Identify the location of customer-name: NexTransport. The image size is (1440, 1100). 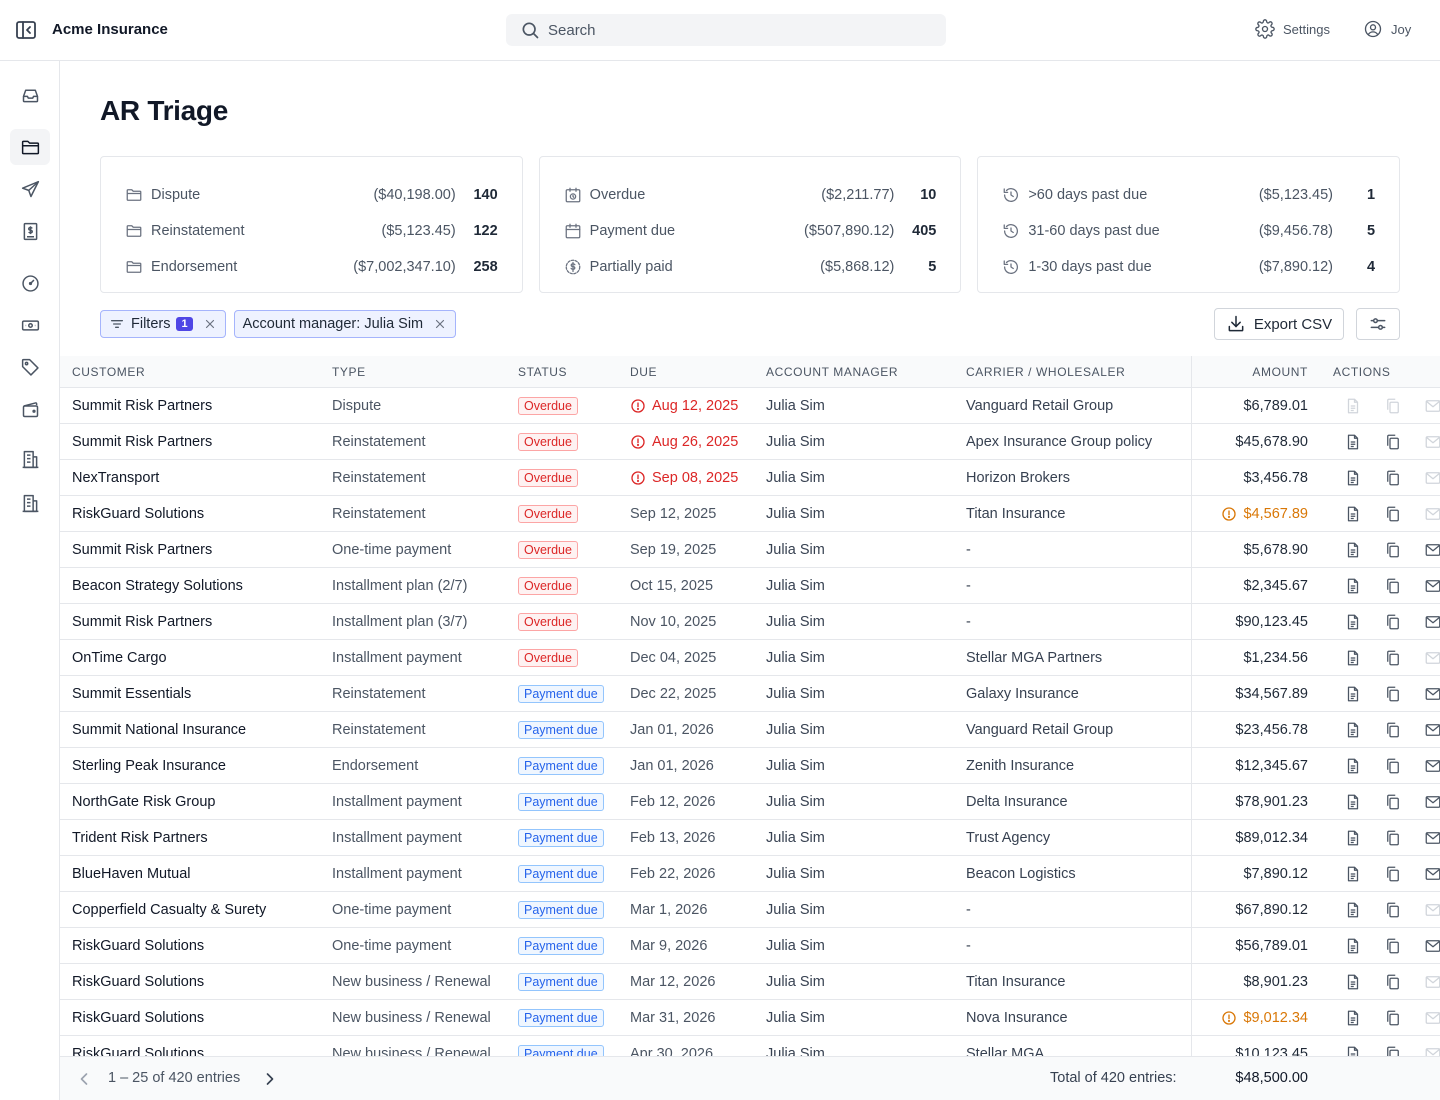
(116, 477).